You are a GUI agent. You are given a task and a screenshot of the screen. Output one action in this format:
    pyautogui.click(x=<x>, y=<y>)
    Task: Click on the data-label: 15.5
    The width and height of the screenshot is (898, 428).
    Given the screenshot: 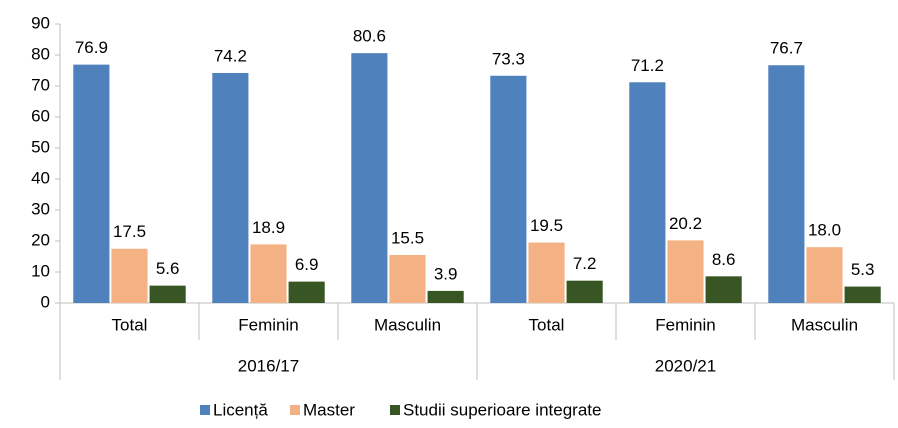 What is the action you would take?
    pyautogui.click(x=407, y=237)
    